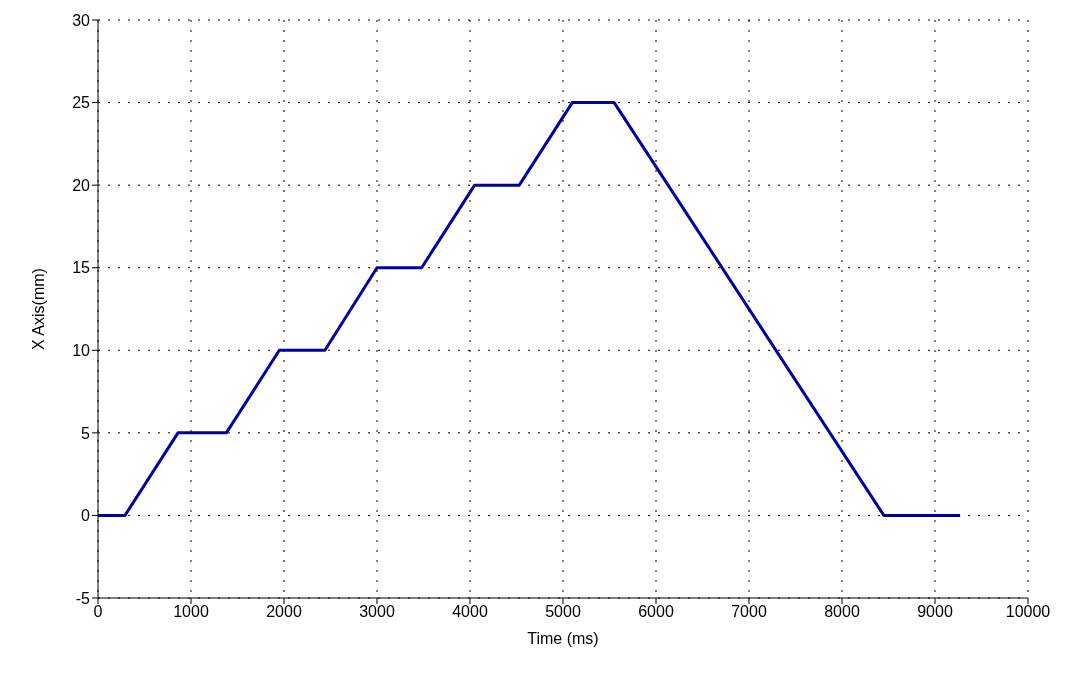  Describe the element at coordinates (470, 612) in the screenshot. I see `x-tick-label: 4000` at that location.